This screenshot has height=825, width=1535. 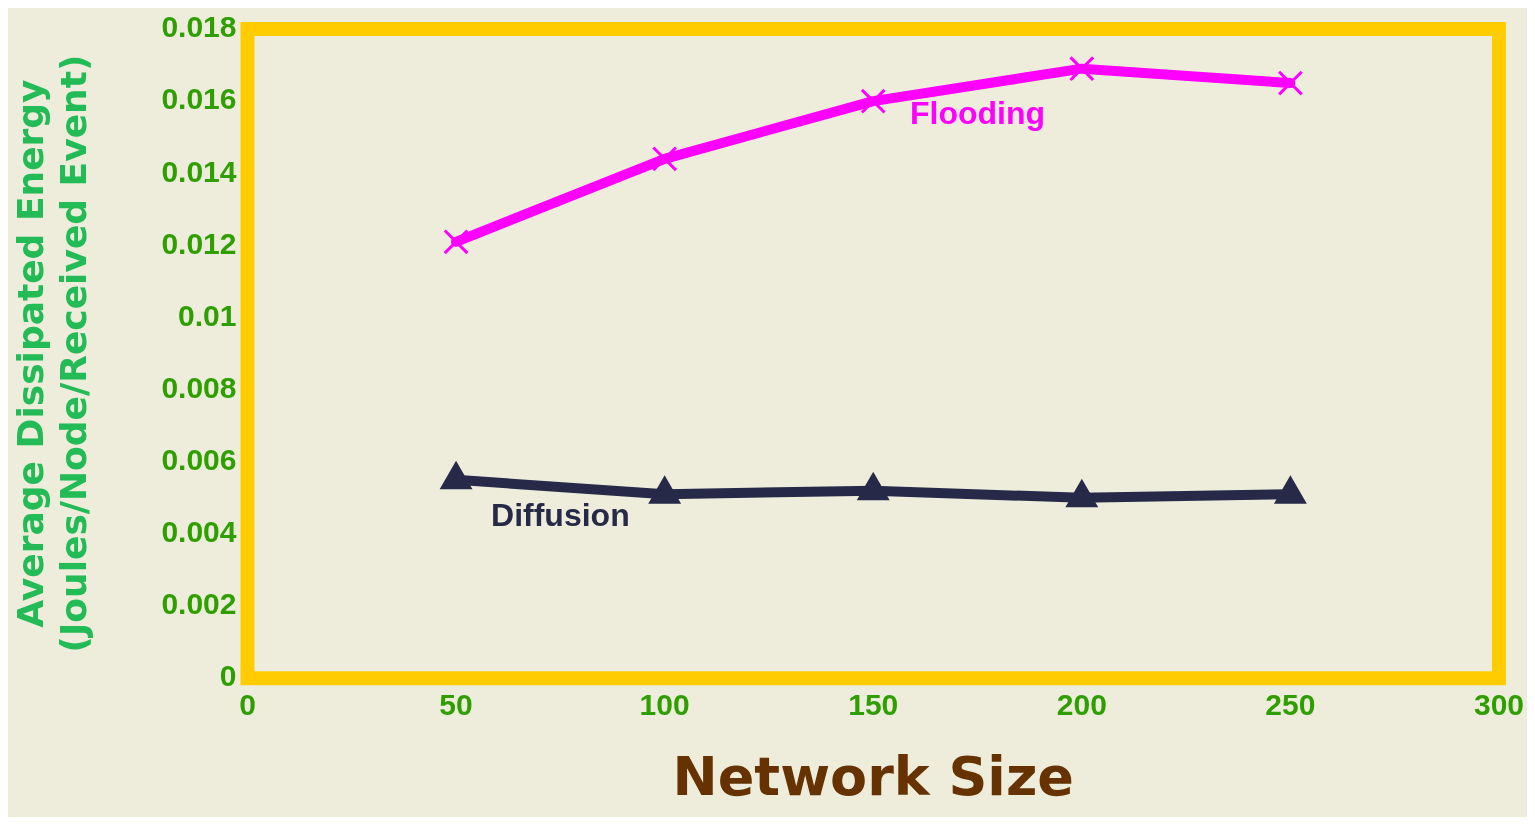 I want to click on y-tick-label: 0.012, so click(x=199, y=243).